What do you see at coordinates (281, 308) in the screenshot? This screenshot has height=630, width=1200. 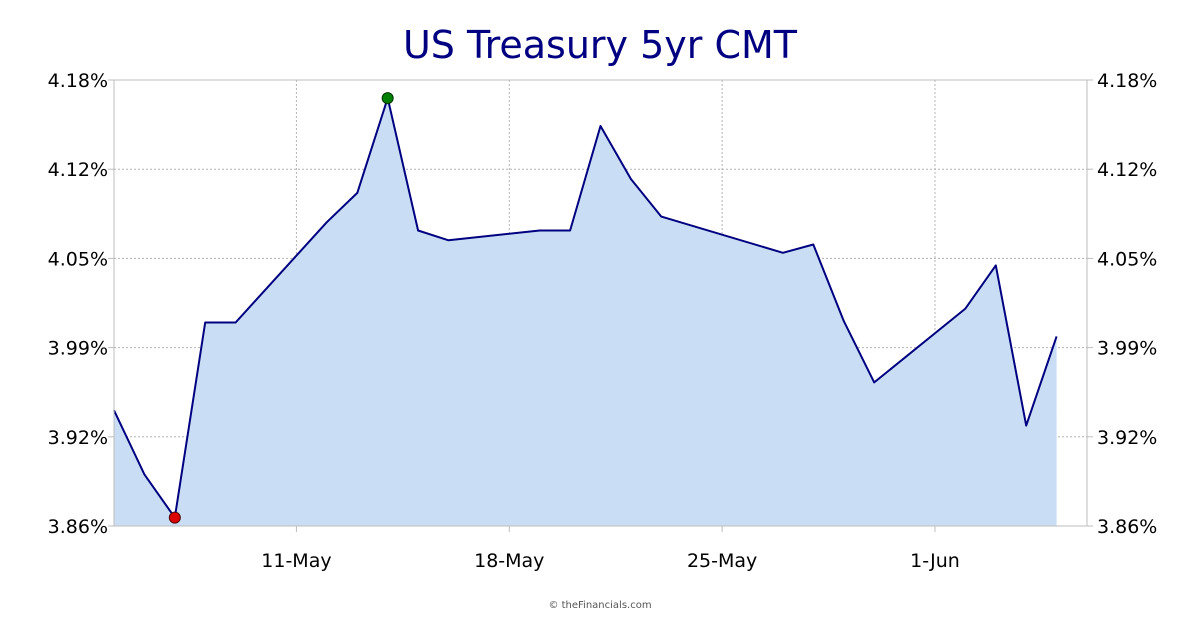 I see `markers-layer` at bounding box center [281, 308].